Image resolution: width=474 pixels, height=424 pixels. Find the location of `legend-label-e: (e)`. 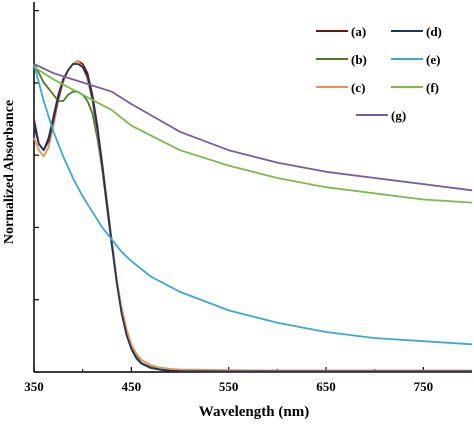

legend-label-e: (e) is located at coordinates (433, 59).